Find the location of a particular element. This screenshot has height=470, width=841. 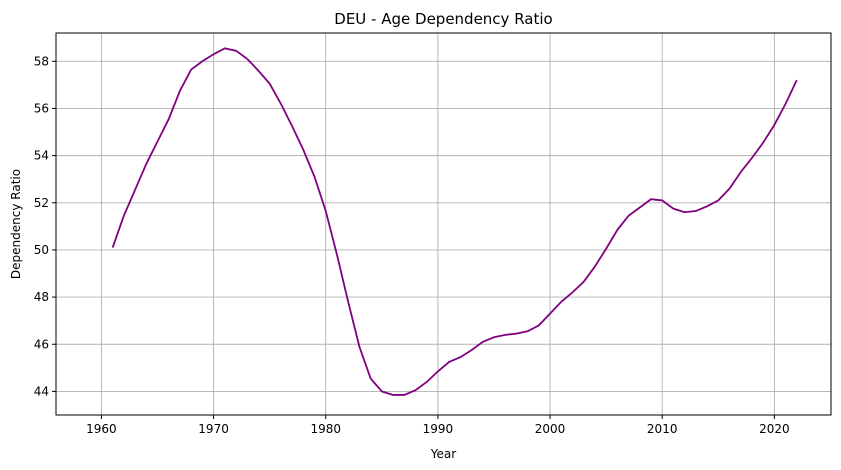

y-tick-label: 58 is located at coordinates (41, 61).